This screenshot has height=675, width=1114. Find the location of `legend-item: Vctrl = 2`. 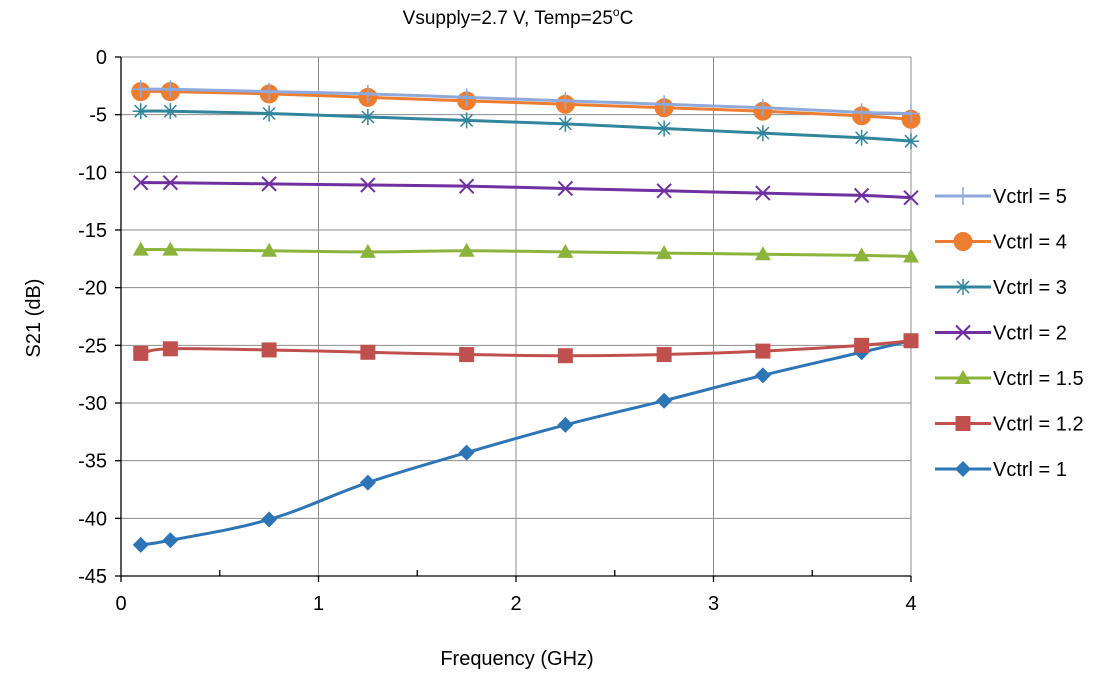

legend-item: Vctrl = 2 is located at coordinates (1001, 334).